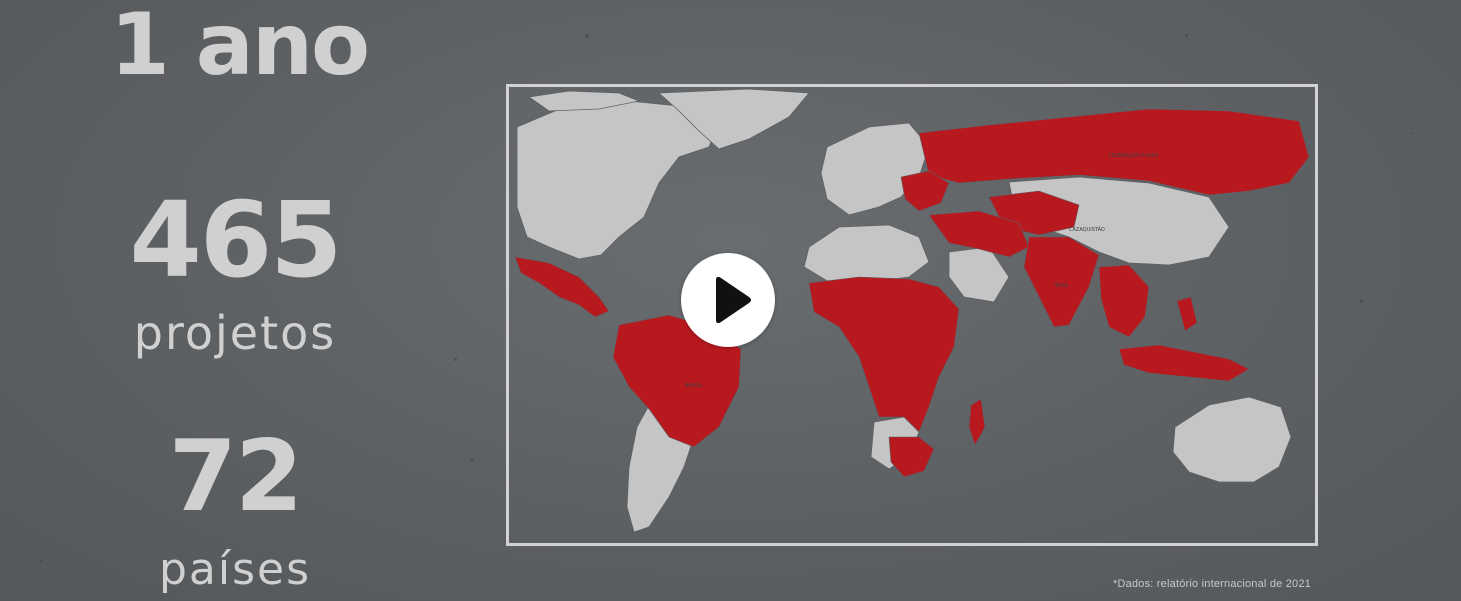 The width and height of the screenshot is (1461, 601). What do you see at coordinates (235, 477) in the screenshot?
I see `countries-count: 72` at bounding box center [235, 477].